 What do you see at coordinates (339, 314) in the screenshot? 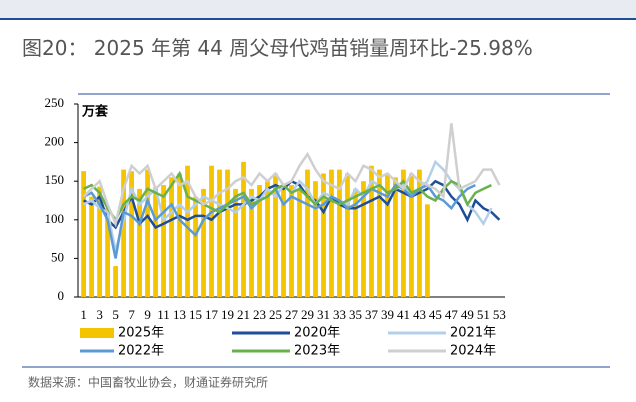
I see `x-tick-label: 33` at bounding box center [339, 314].